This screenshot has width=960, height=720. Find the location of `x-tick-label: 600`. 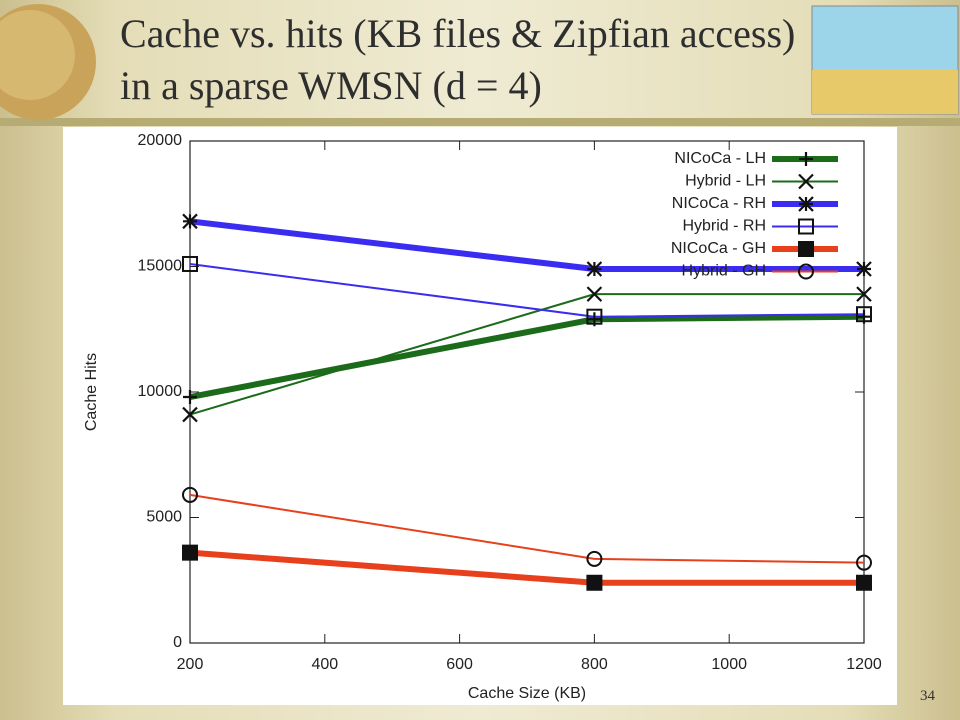

x-tick-label: 600 is located at coordinates (459, 664).